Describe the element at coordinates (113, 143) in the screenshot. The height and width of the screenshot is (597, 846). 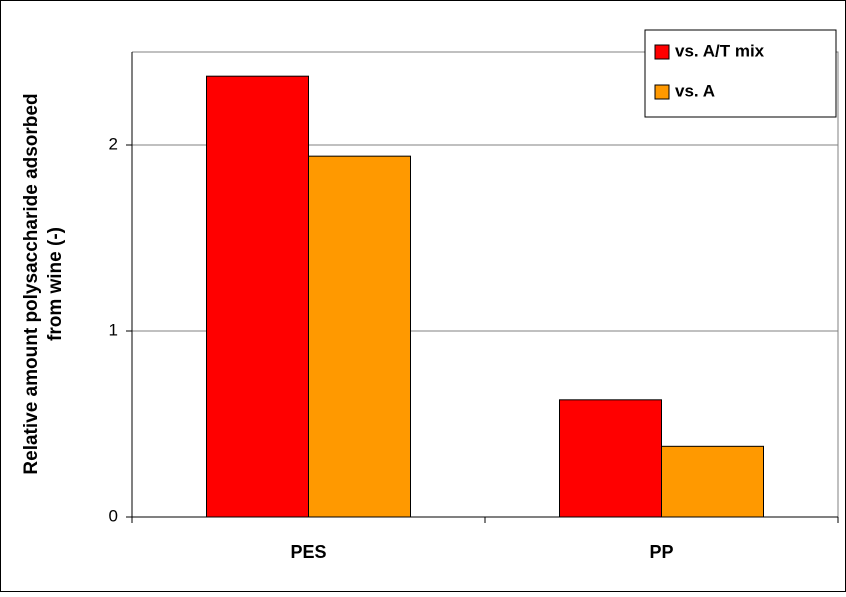
I see `y-tick-label: 2` at that location.